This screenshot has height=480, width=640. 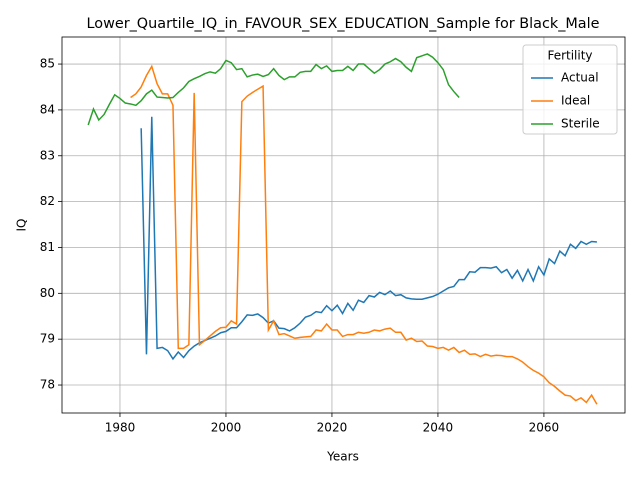 I want to click on y-tick-label: 79, so click(x=47, y=339).